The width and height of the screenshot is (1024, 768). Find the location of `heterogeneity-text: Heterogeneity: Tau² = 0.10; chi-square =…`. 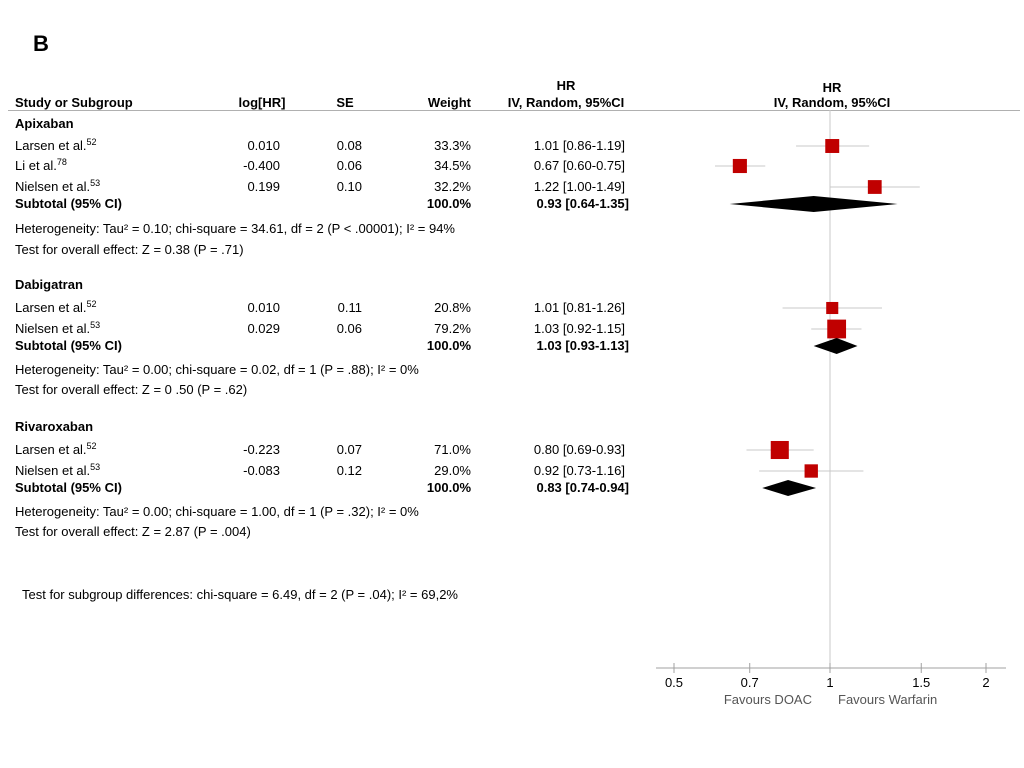

heterogeneity-text: Heterogeneity: Tau² = 0.10; chi-square =… is located at coordinates (235, 228).